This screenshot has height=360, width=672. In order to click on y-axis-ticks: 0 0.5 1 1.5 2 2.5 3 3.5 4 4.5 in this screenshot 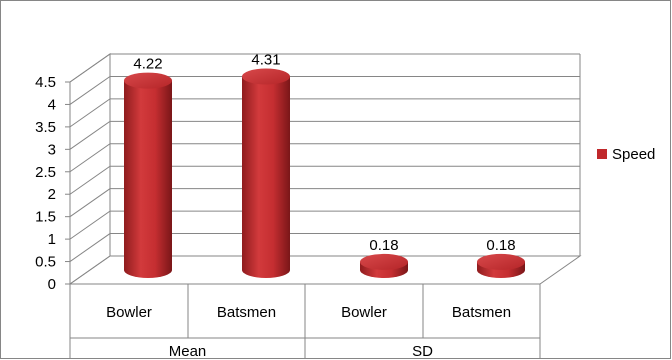, I will do `click(53, 183)`.